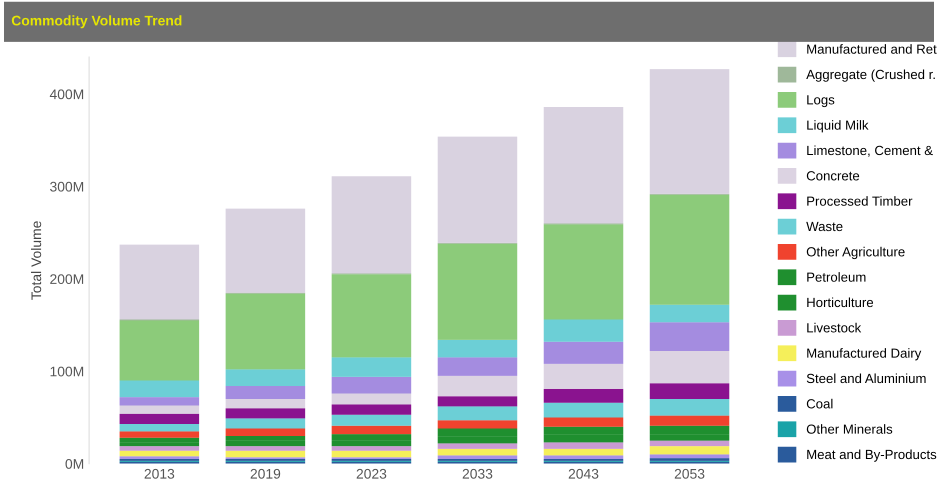  Describe the element at coordinates (872, 49) in the screenshot. I see `legend-label: Manufactured and Ret` at that location.